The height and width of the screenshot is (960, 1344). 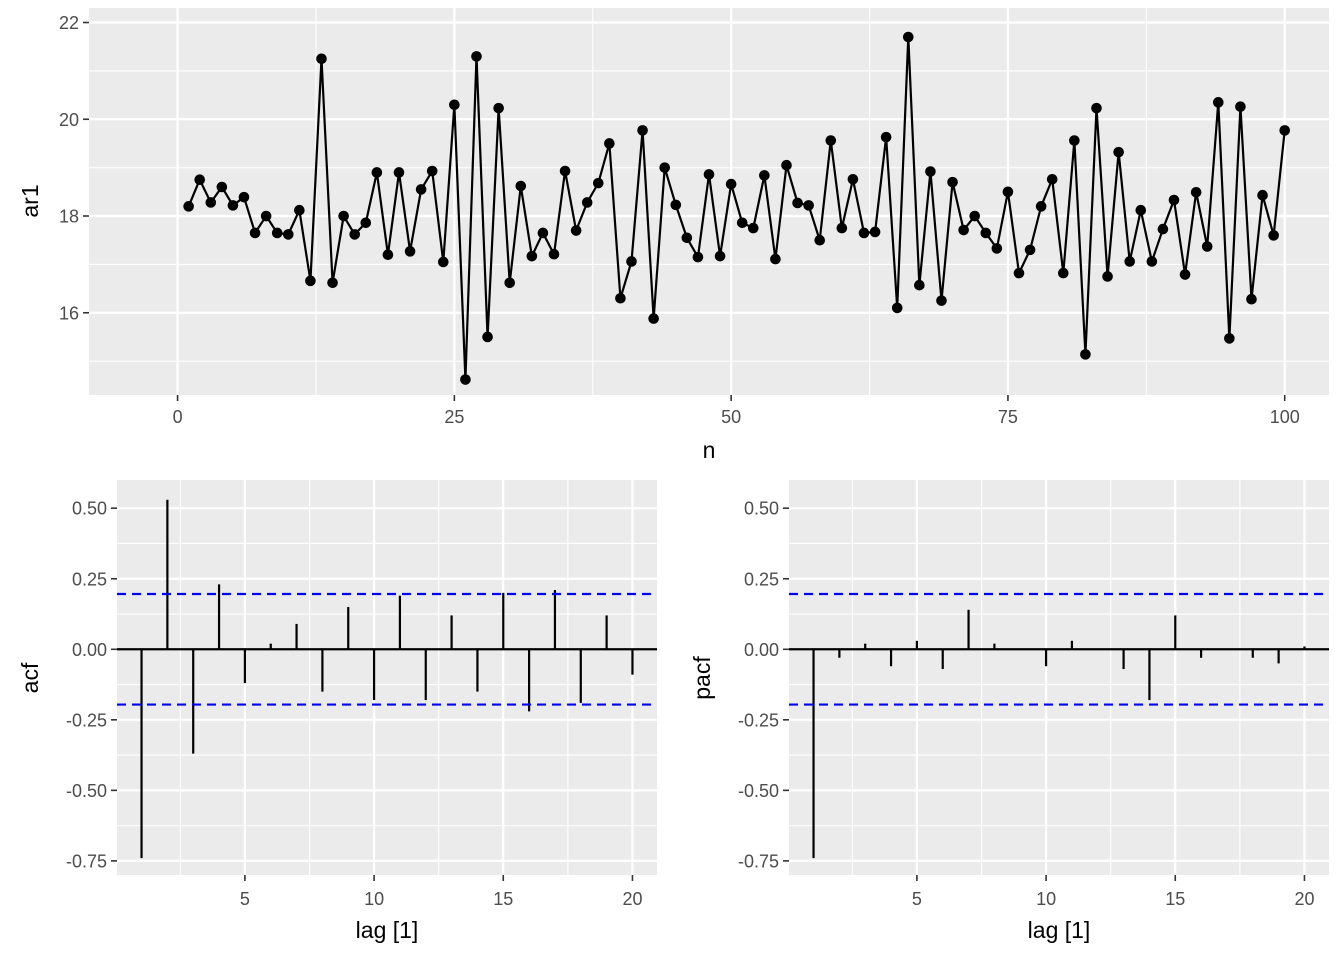 I want to click on series-y-tick-label: 18, so click(x=69, y=217).